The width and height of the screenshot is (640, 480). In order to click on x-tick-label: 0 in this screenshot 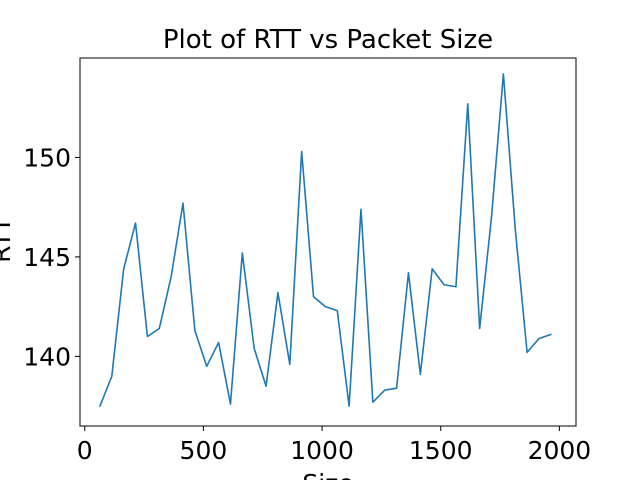, I will do `click(85, 450)`.